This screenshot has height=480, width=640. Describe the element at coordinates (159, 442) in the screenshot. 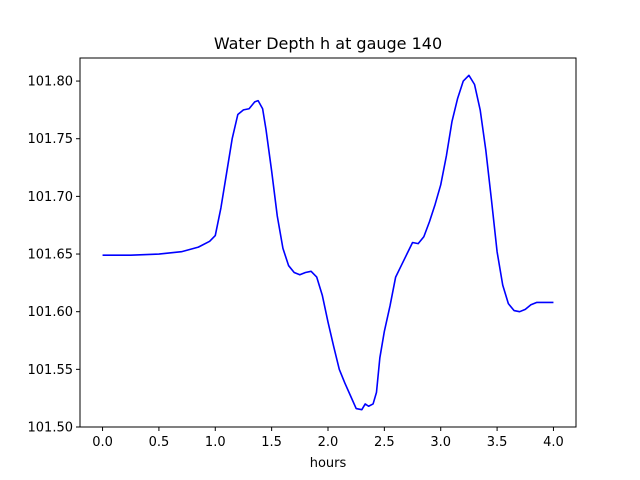

I see `x-tick-label: 0.5` at that location.